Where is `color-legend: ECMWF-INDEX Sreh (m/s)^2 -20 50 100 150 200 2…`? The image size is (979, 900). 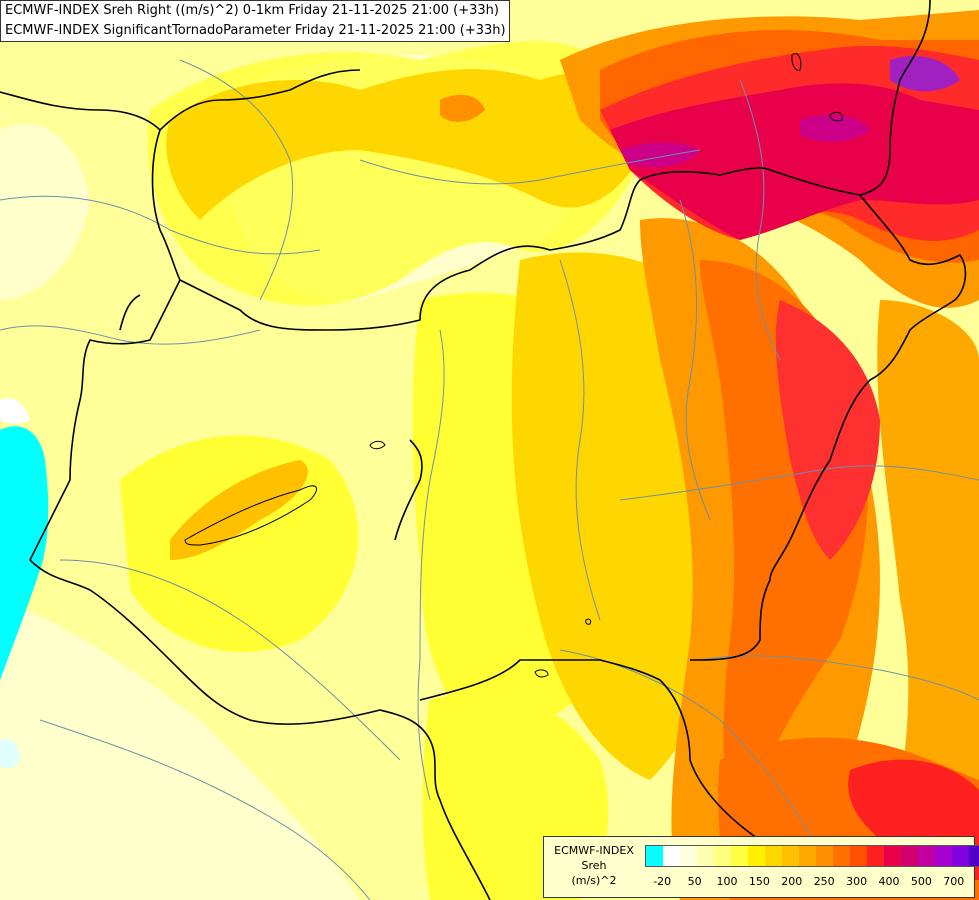
color-legend: ECMWF-INDEX Sreh (m/s)^2 -20 50 100 150 200 2… is located at coordinates (761, 867).